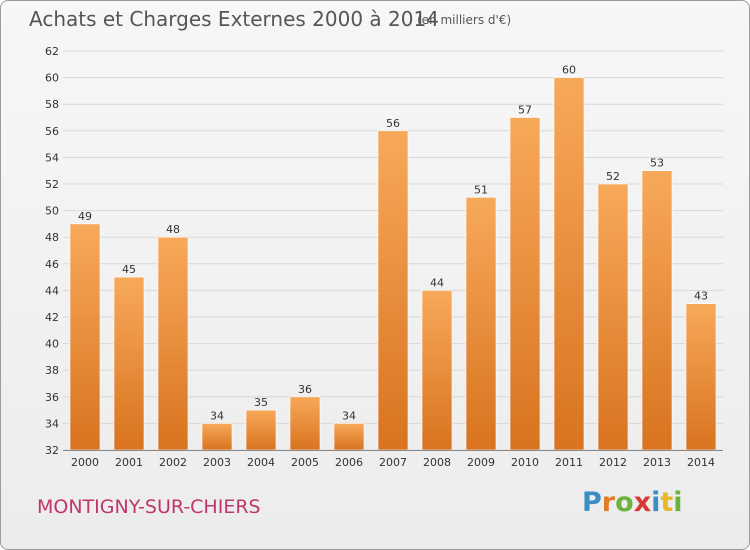 The height and width of the screenshot is (550, 750). I want to click on x-tick-label: 2000, so click(85, 462).